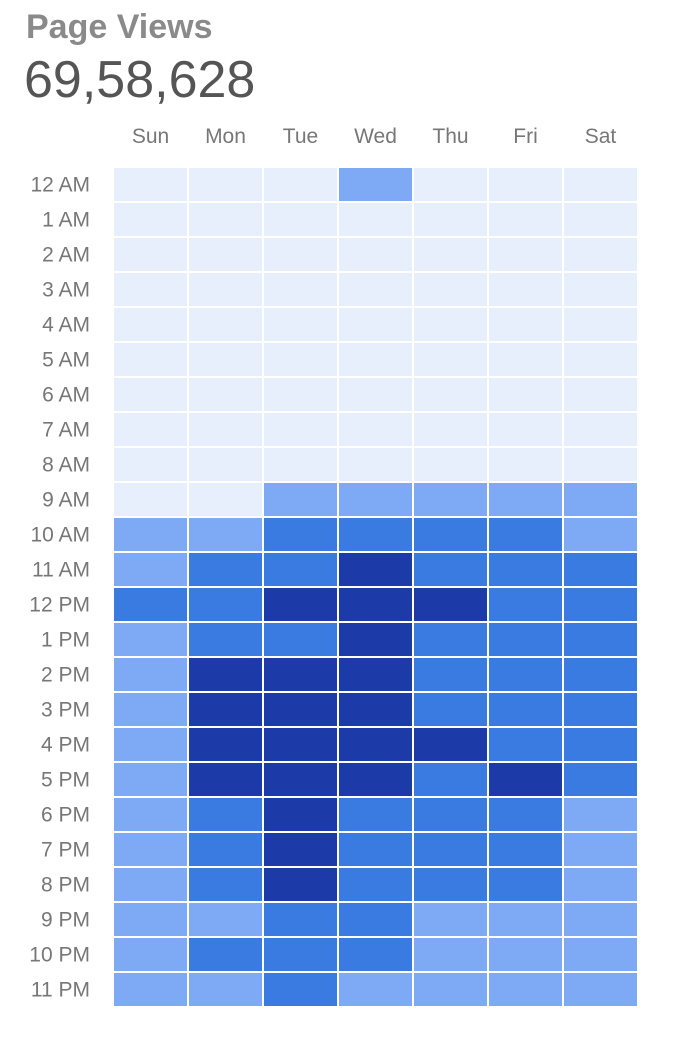  What do you see at coordinates (225, 849) in the screenshot?
I see `heatmap-cell-mon-7pm` at bounding box center [225, 849].